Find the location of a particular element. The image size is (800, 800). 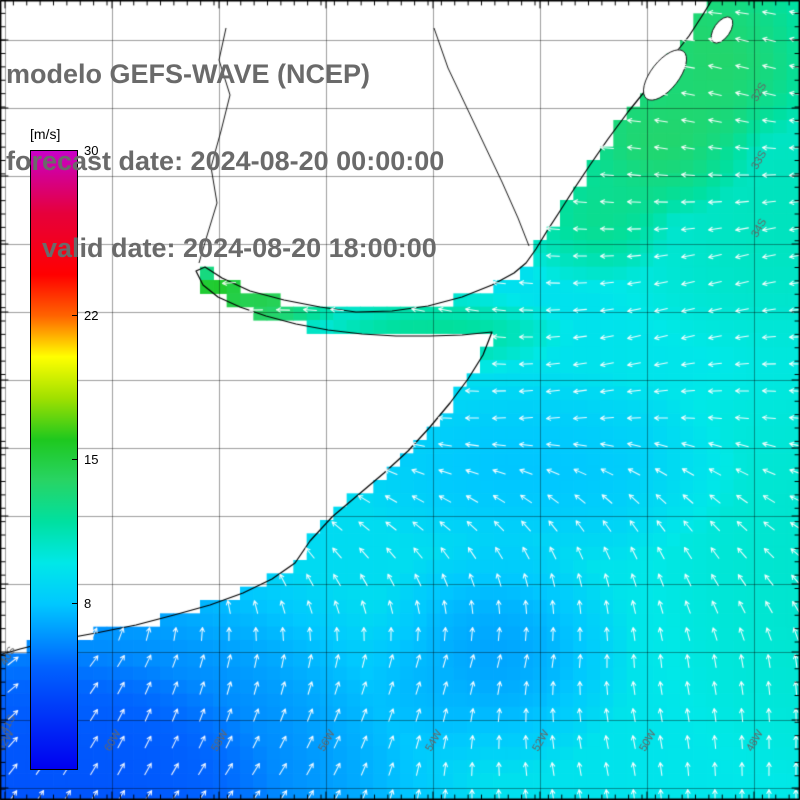

colorbar-tick-label: 15 is located at coordinates (91, 459).